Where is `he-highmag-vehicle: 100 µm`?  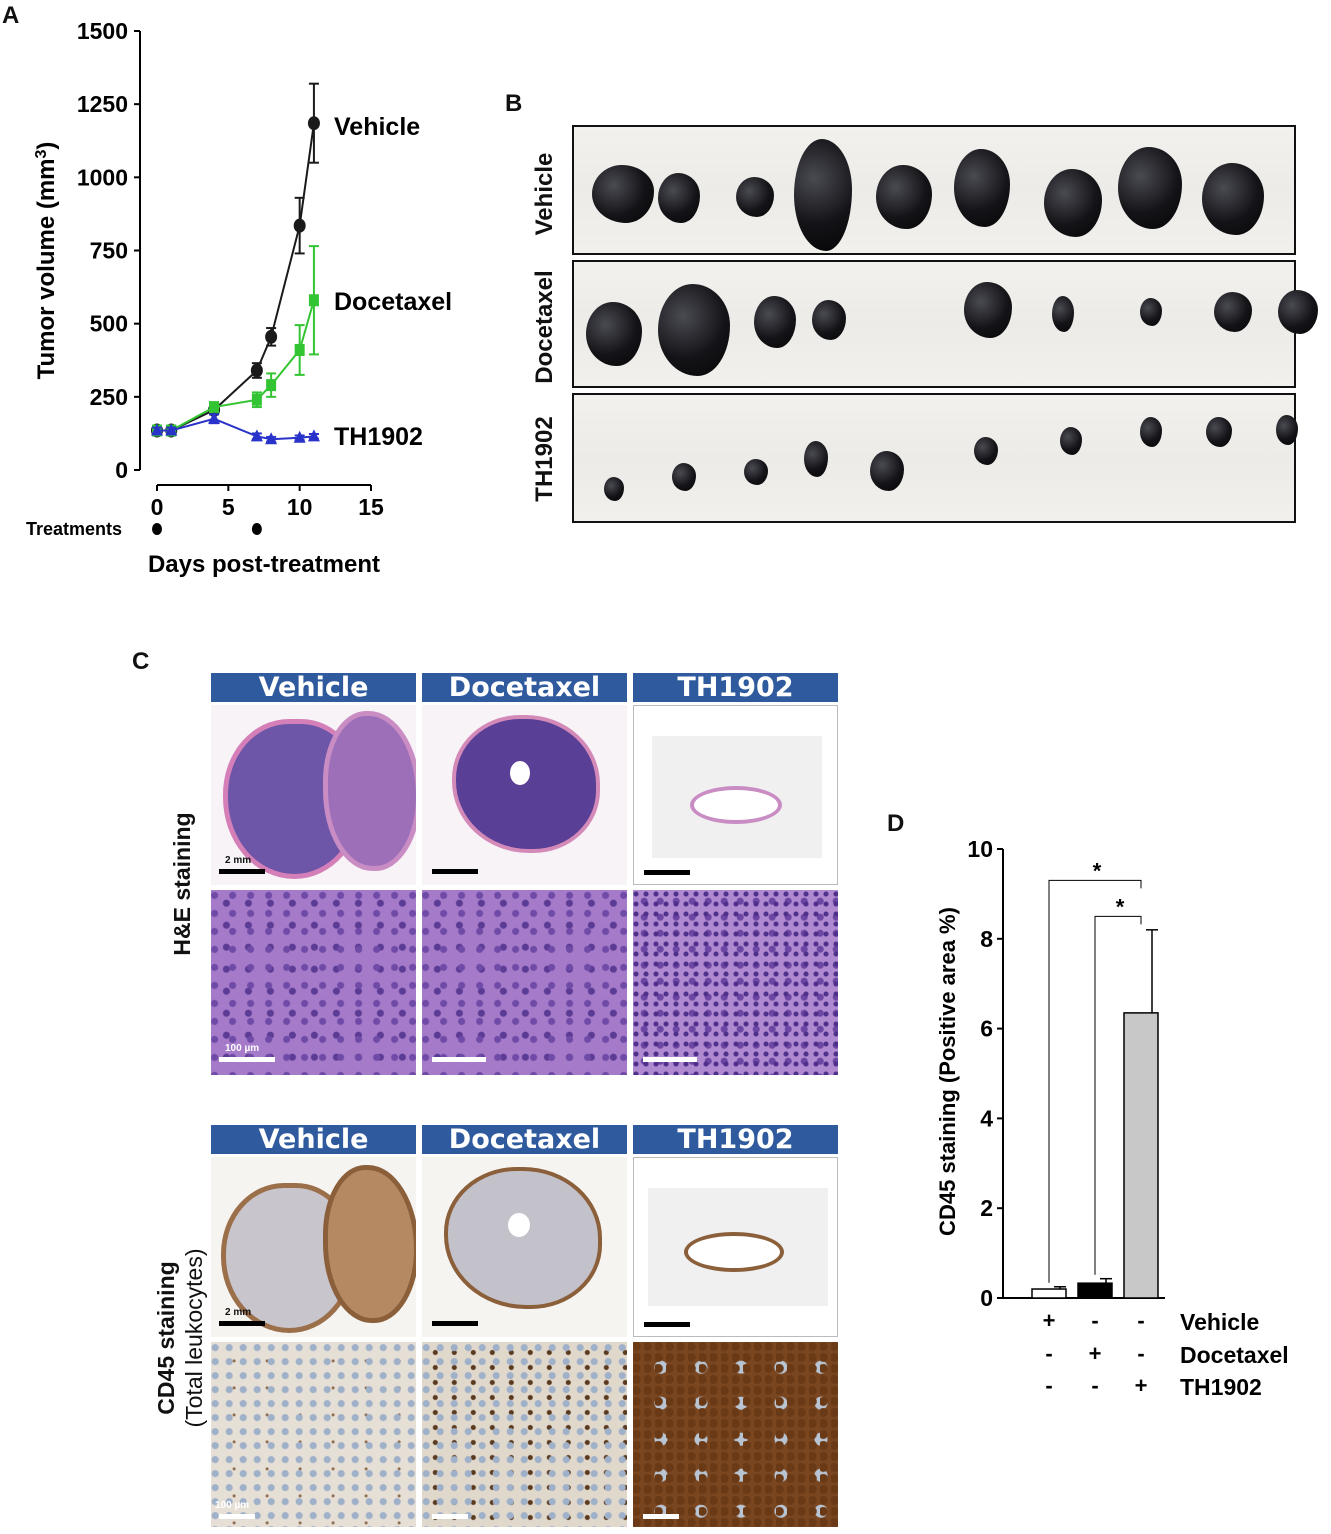
he-highmag-vehicle: 100 µm is located at coordinates (313, 982).